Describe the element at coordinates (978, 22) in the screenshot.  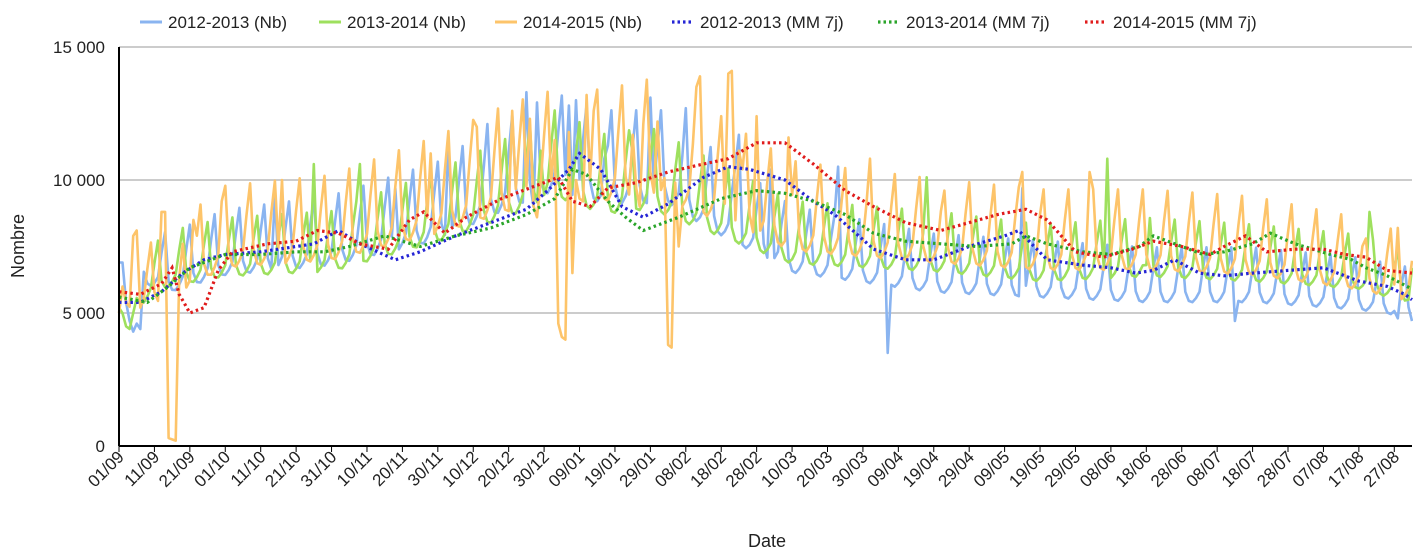
I see `legend-label: 2013-2014 (MM 7j)` at that location.